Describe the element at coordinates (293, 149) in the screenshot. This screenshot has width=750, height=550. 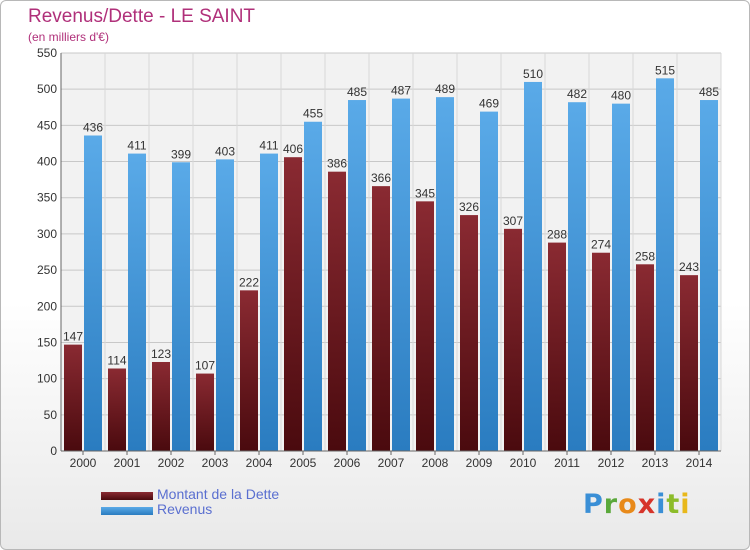
I see `data-label-debt: 406` at that location.